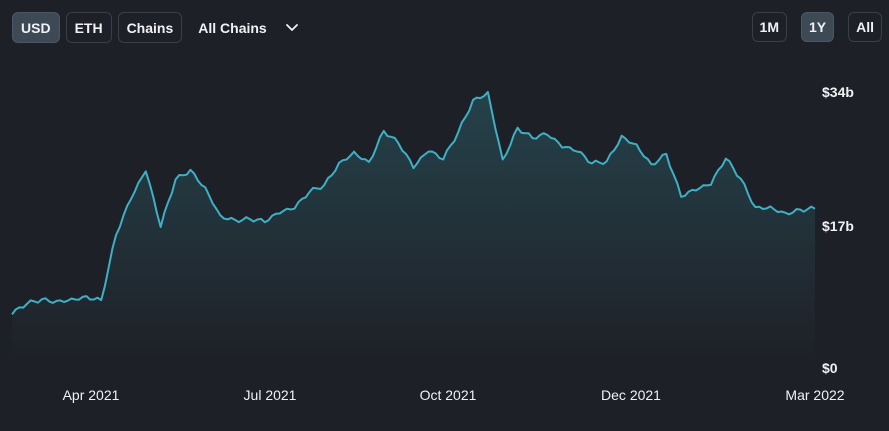 This screenshot has height=431, width=889. What do you see at coordinates (838, 92) in the screenshot?
I see `y-axis-label-34b: $34b` at bounding box center [838, 92].